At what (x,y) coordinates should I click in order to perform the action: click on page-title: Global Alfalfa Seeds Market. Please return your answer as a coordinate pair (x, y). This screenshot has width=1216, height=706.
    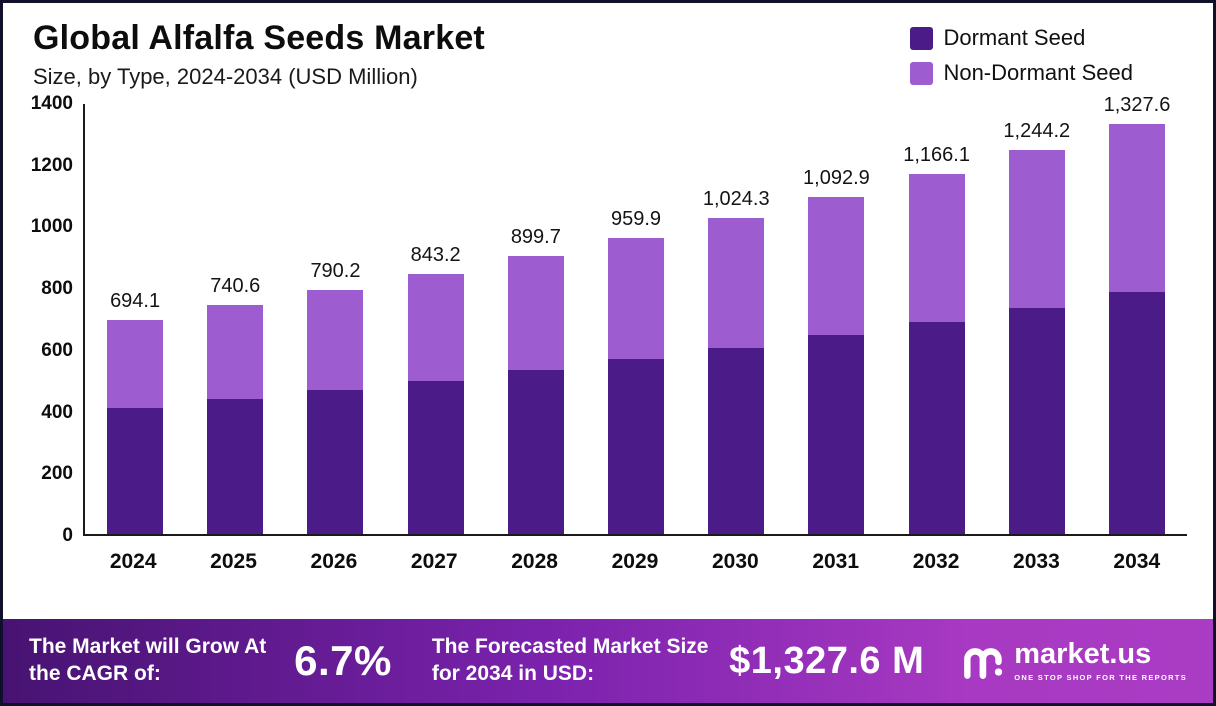
    Looking at the image, I should click on (259, 38).